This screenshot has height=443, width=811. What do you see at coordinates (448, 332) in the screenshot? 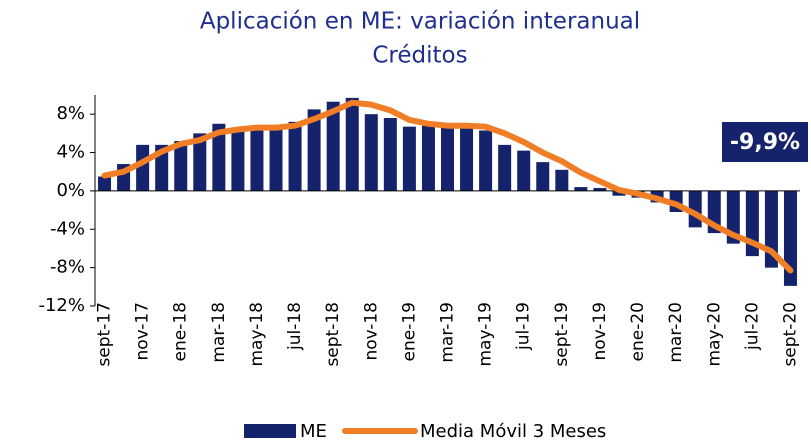
I see `x-tick-label: mar-19` at bounding box center [448, 332].